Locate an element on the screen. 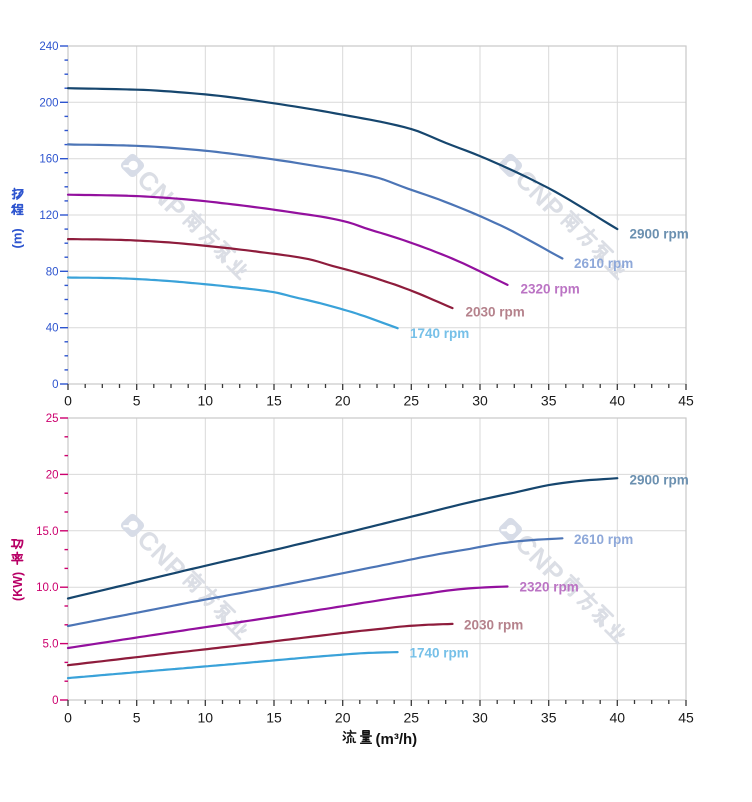 This screenshot has height=802, width=752. svg-text: 160 is located at coordinates (48, 160).